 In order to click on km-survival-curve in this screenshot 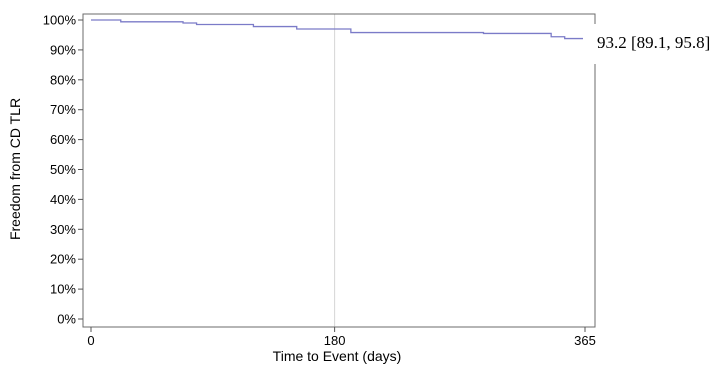, I will do `click(338, 30)`.